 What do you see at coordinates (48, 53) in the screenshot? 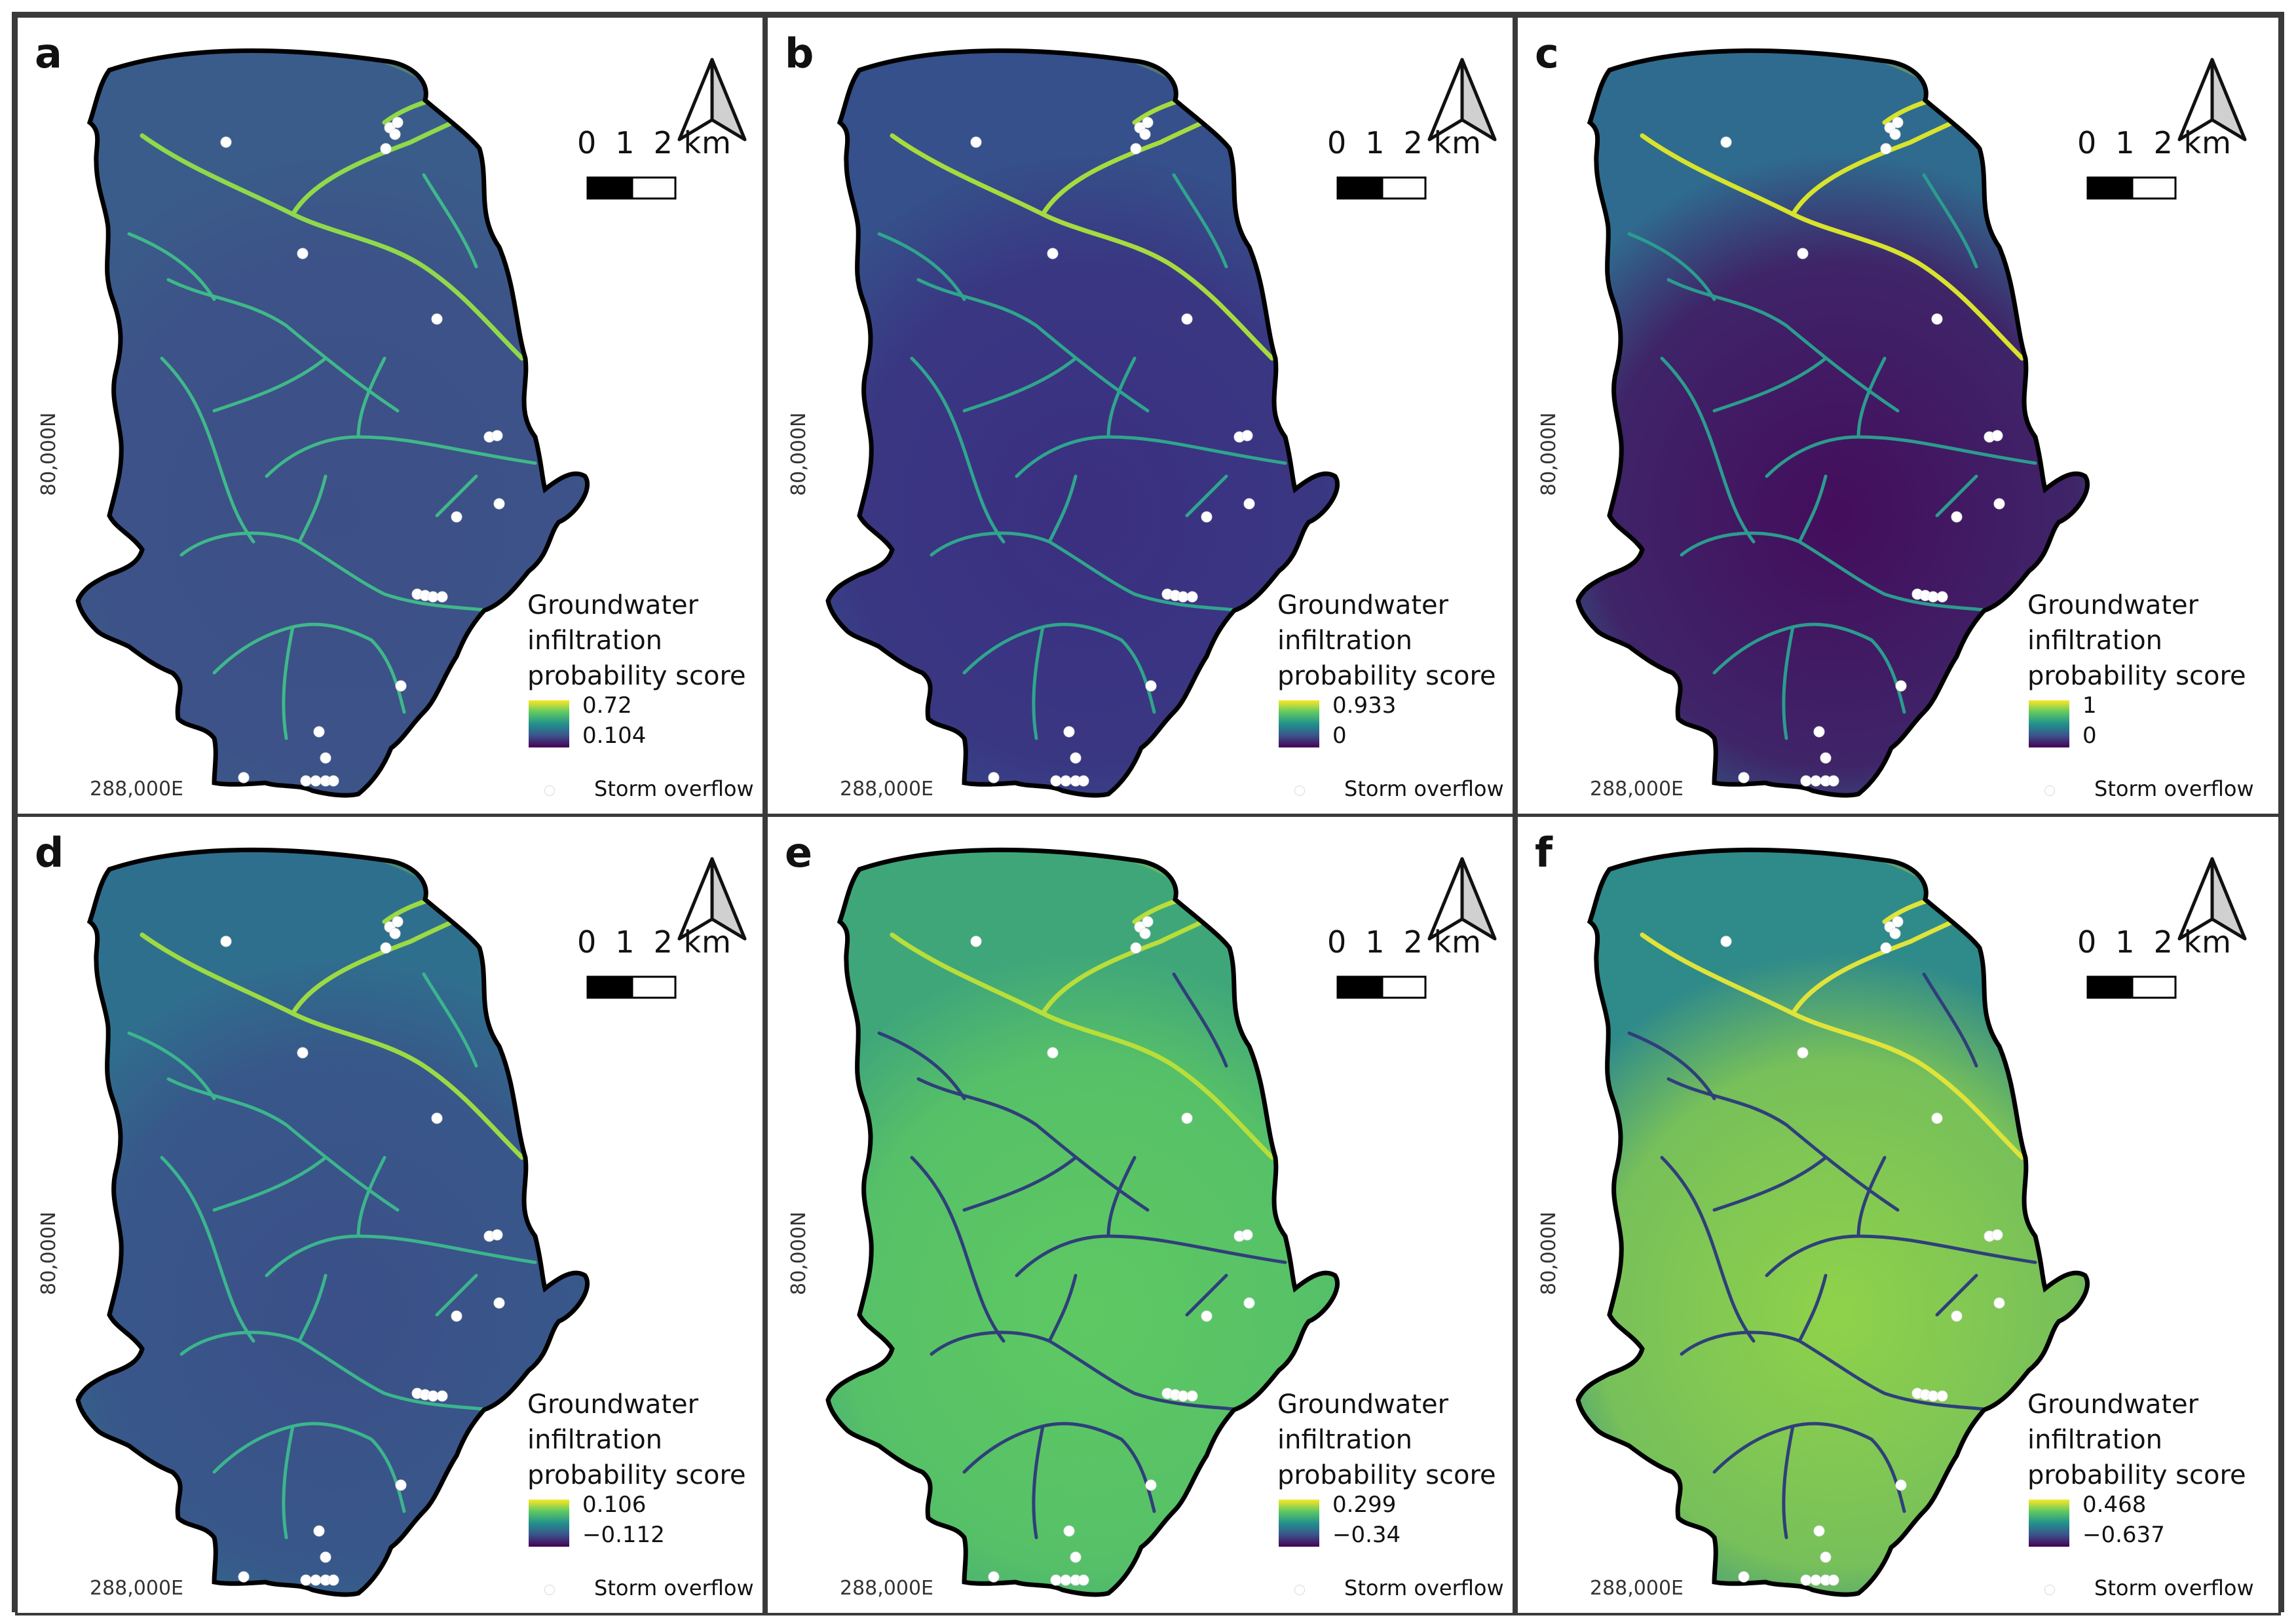
I see `panel-label: a` at bounding box center [48, 53].